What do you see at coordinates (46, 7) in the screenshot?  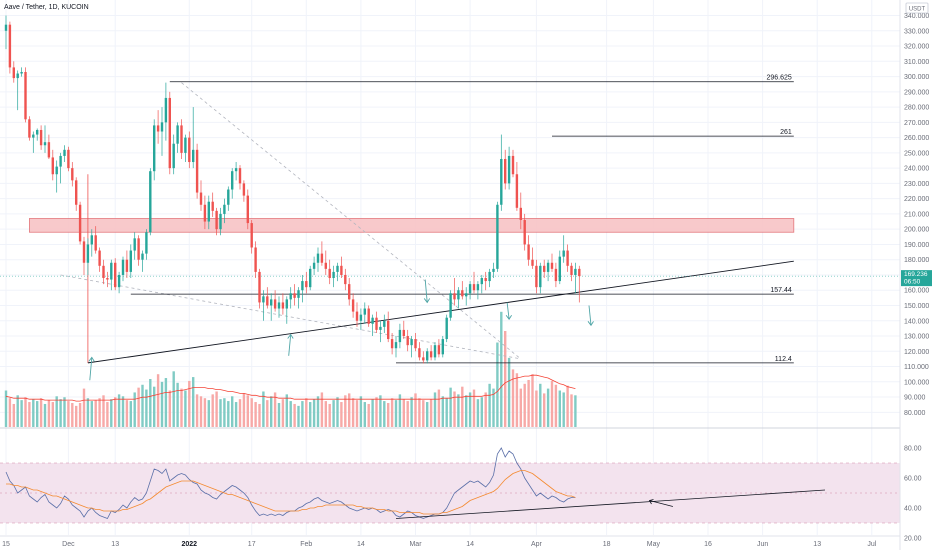 I see `symbol-title: Aave / Tether, 1D, KUCOIN` at bounding box center [46, 7].